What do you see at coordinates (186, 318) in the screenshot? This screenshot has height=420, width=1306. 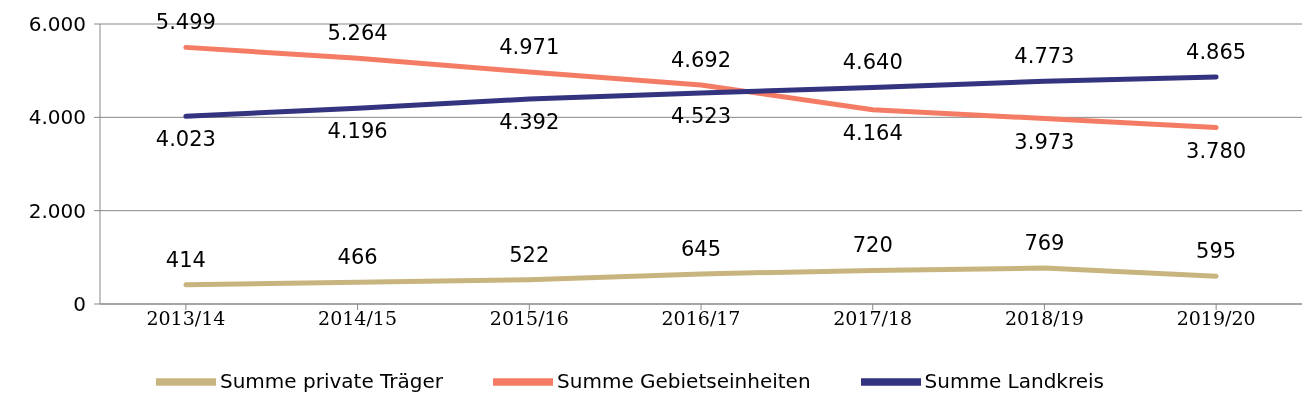 I see `x-tick-label: 2013/14` at bounding box center [186, 318].